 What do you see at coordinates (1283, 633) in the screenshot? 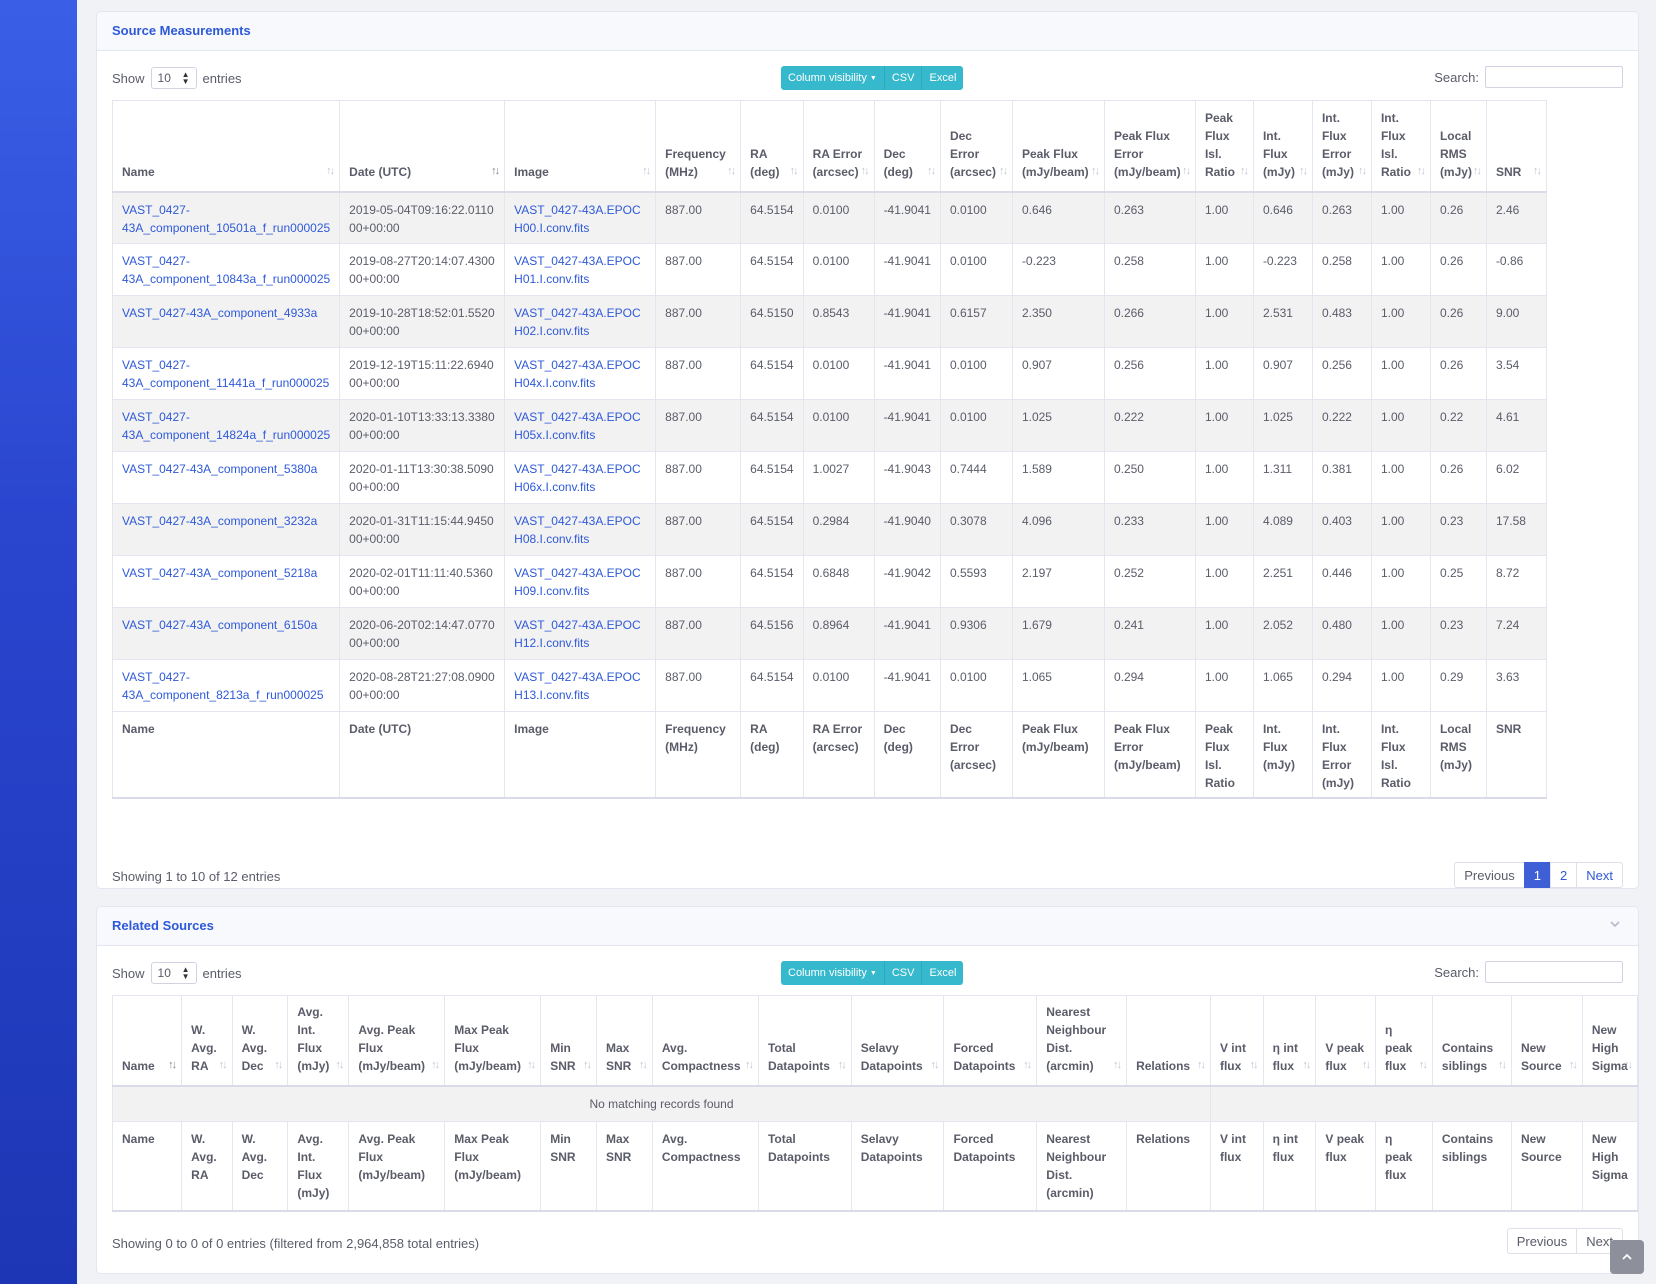
I see `table-cell: 2.052` at bounding box center [1283, 633].